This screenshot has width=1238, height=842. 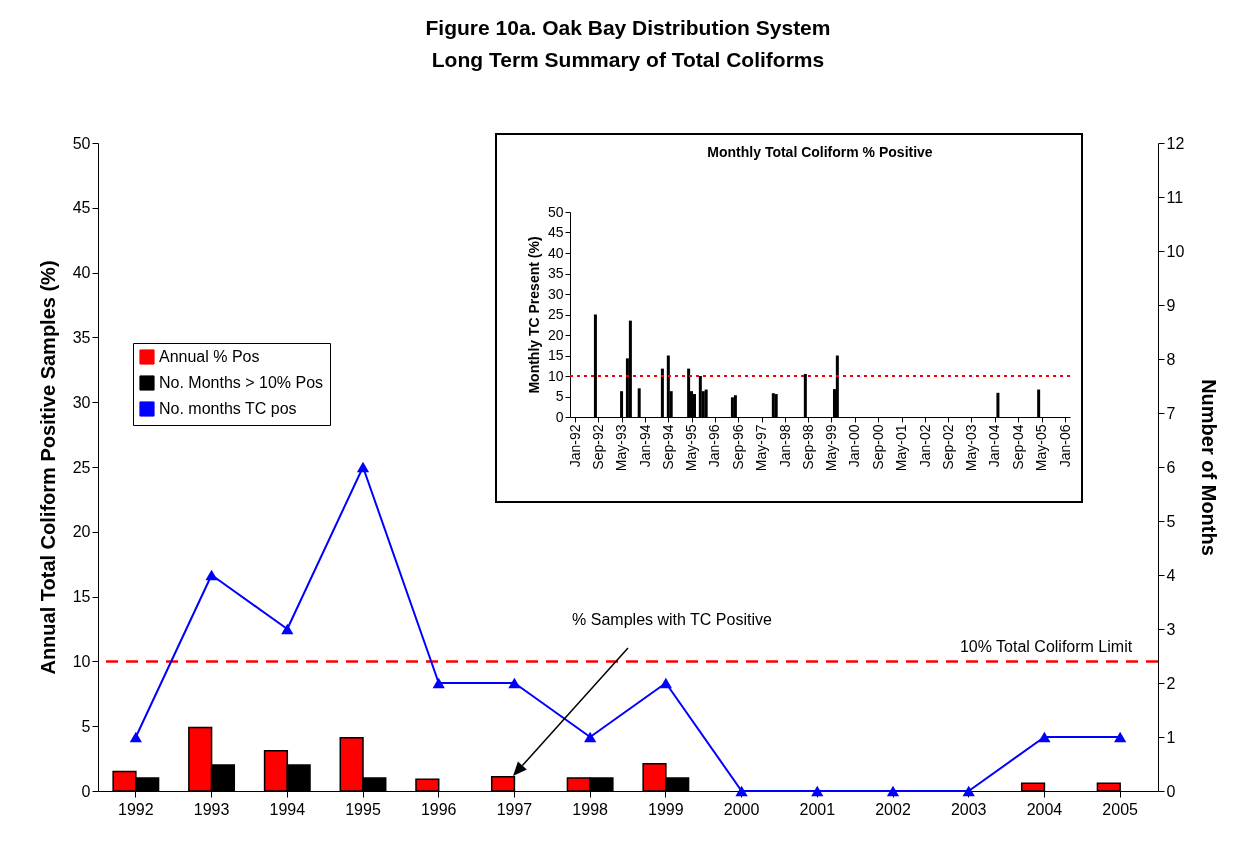 I want to click on x-tick-label: Sep-00, so click(x=877, y=447).